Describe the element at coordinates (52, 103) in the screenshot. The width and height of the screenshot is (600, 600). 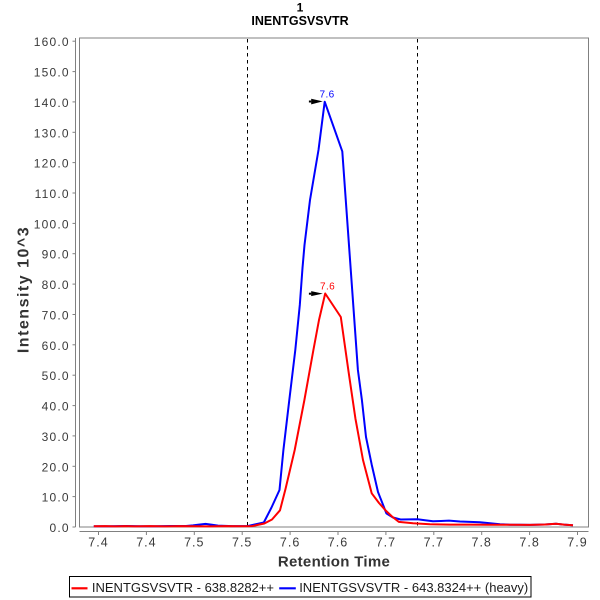
I see `svg-text: 140.0` at that location.